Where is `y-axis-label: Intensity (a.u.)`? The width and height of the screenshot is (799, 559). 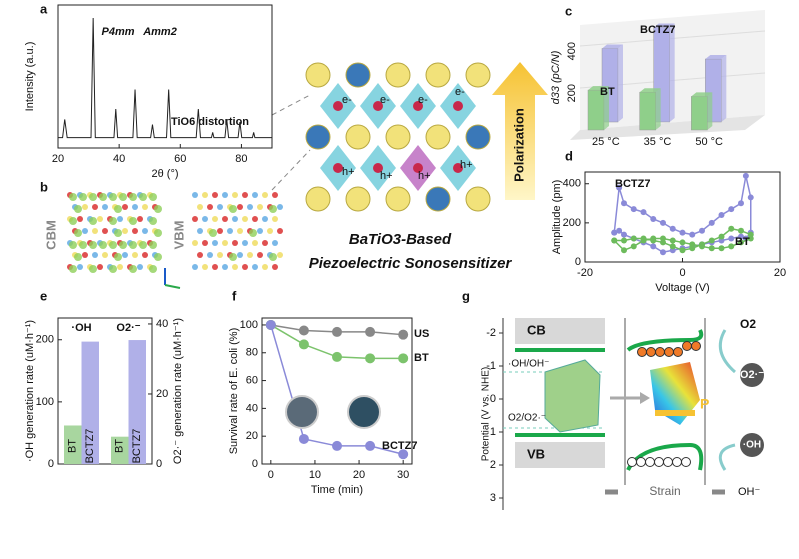 y-axis-label: Intensity (a.u.) is located at coordinates (30, 77).